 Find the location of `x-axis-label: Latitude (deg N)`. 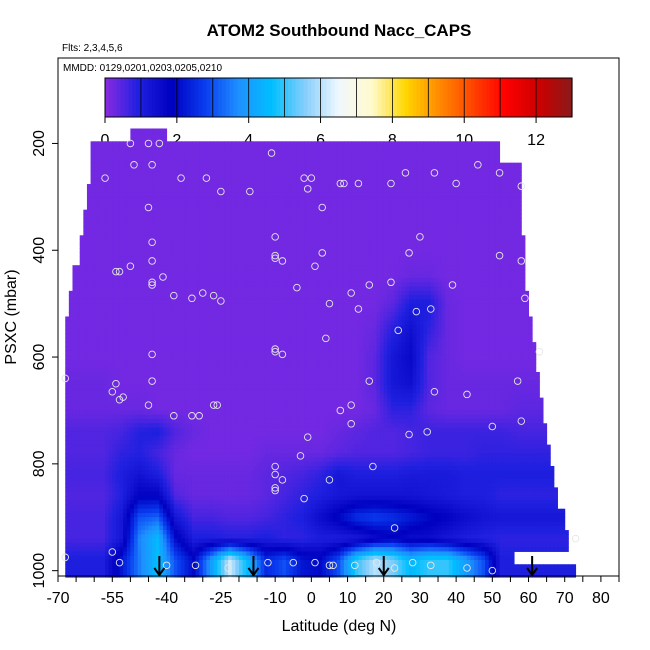

x-axis-label: Latitude (deg N) is located at coordinates (339, 626).